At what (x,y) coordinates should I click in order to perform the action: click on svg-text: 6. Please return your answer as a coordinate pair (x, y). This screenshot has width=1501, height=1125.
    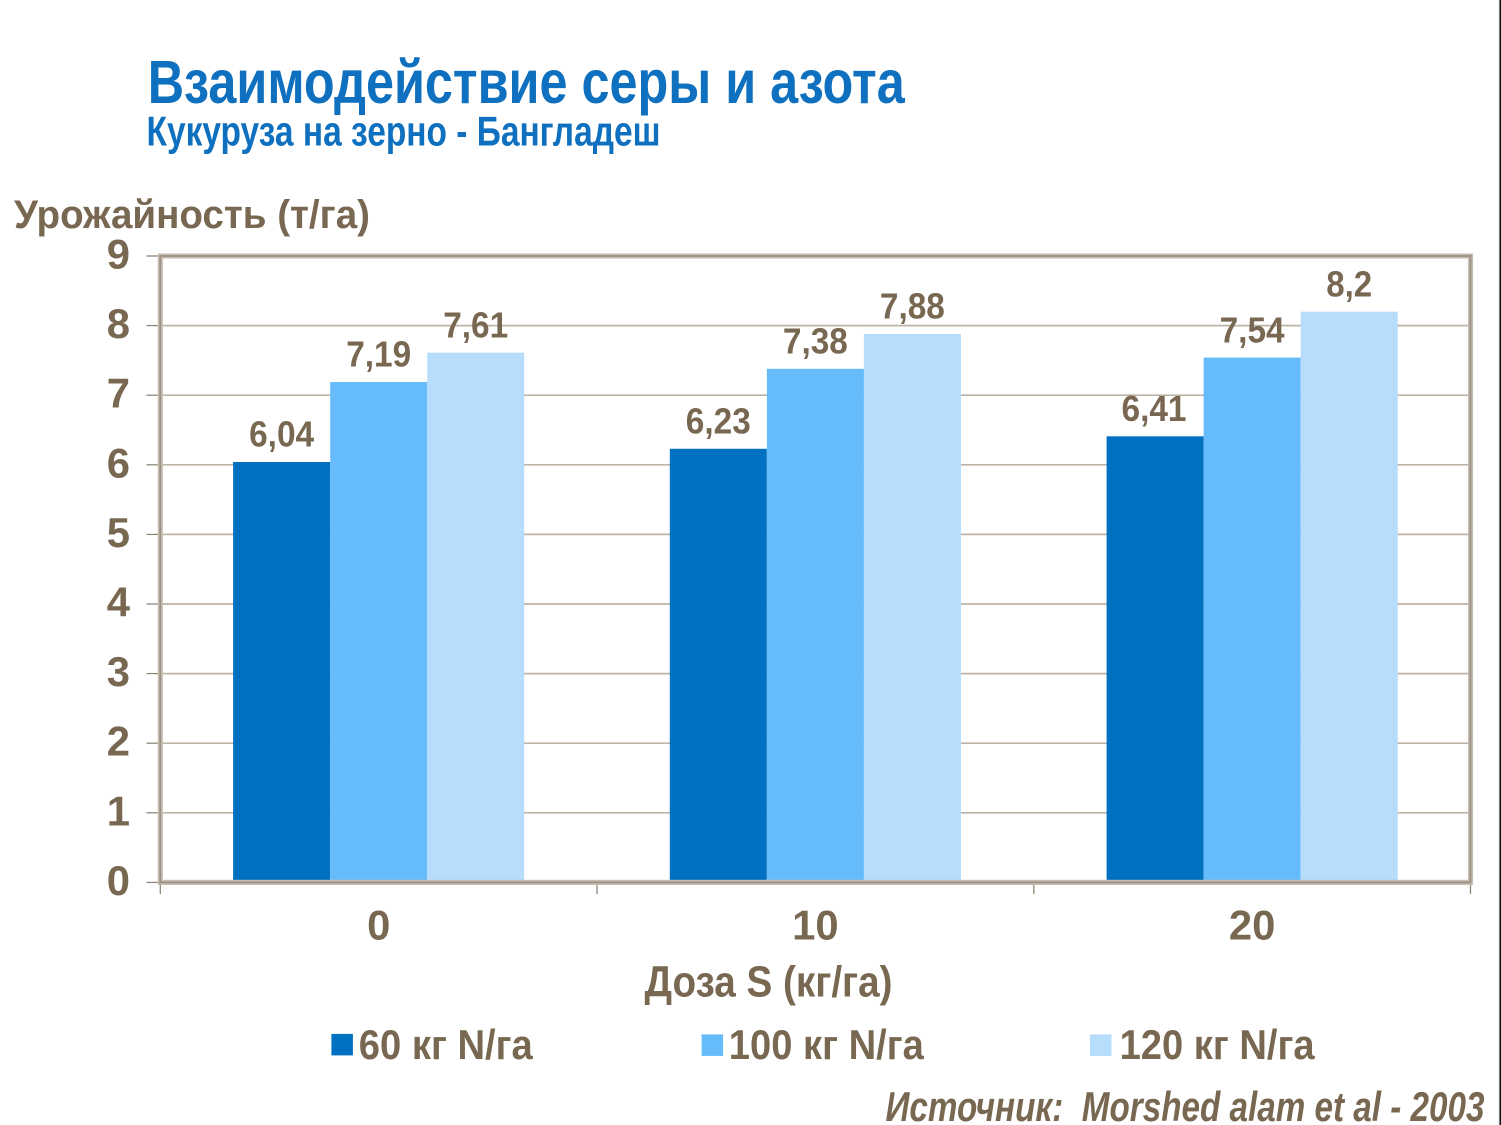
    Looking at the image, I should click on (118, 462).